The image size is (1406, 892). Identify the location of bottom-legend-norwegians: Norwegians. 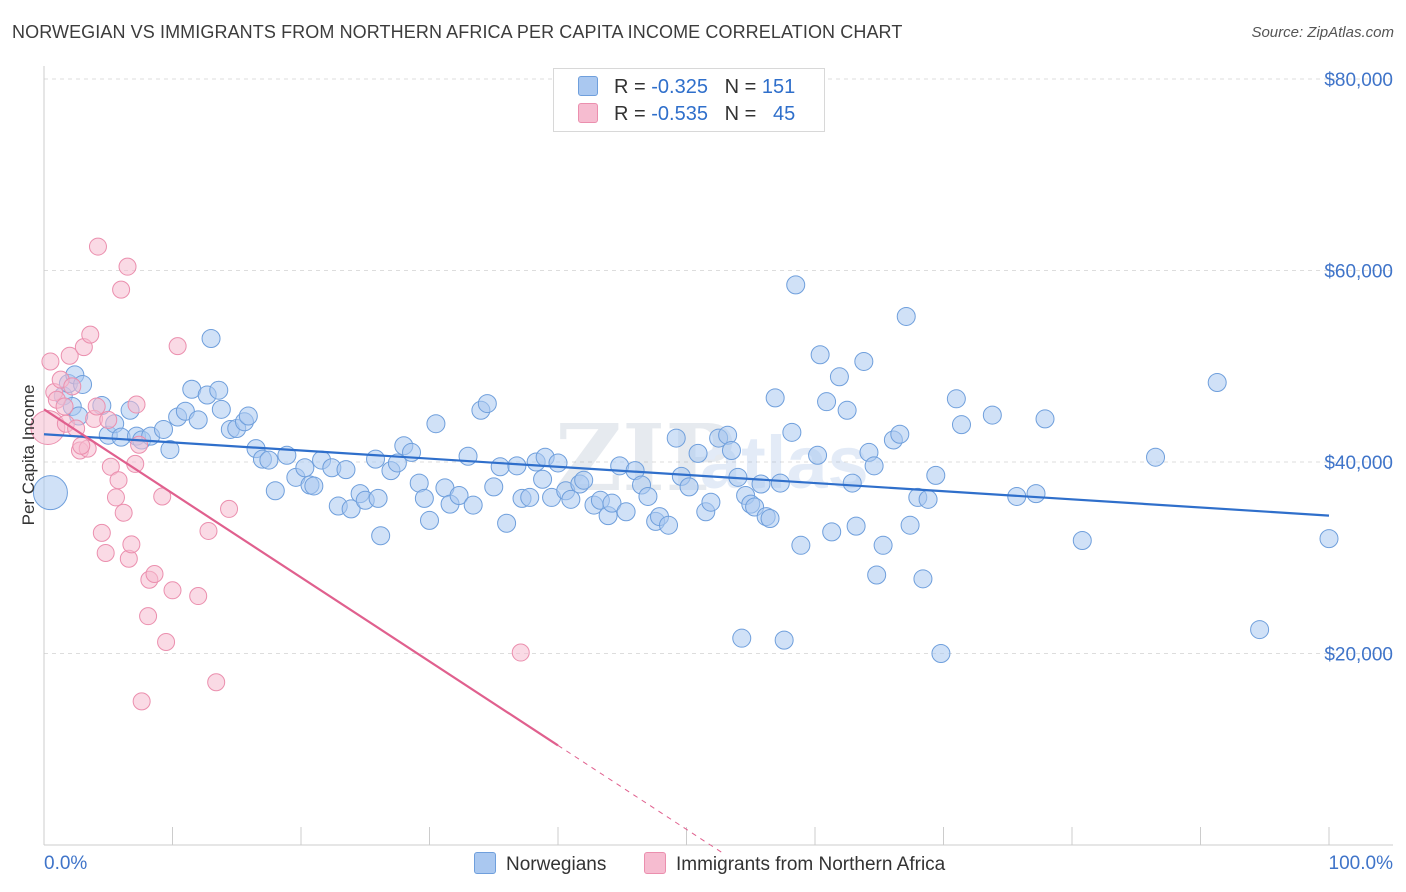
(540, 864).